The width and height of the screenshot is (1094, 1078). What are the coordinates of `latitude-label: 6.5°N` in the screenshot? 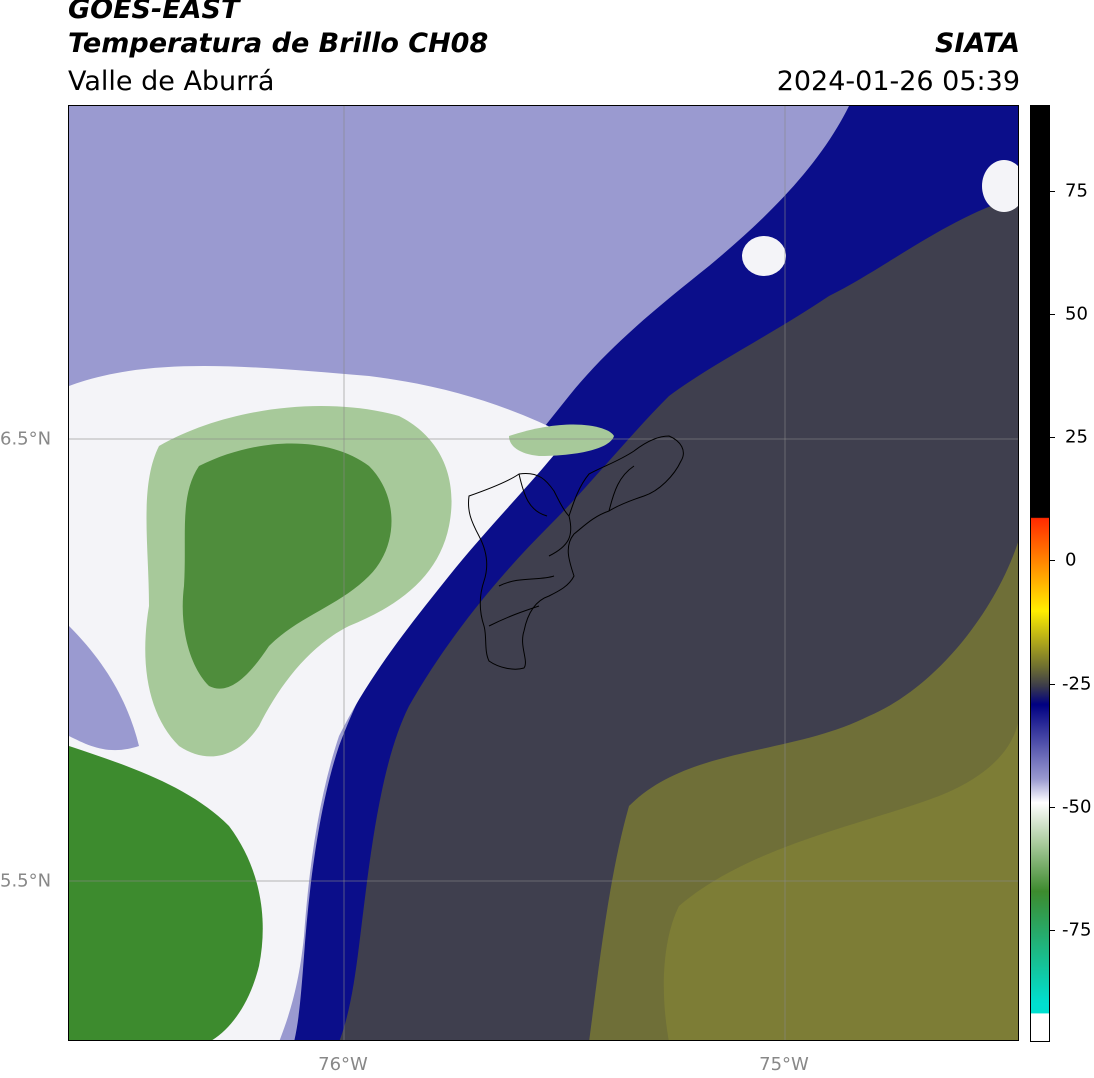 It's located at (26, 439).